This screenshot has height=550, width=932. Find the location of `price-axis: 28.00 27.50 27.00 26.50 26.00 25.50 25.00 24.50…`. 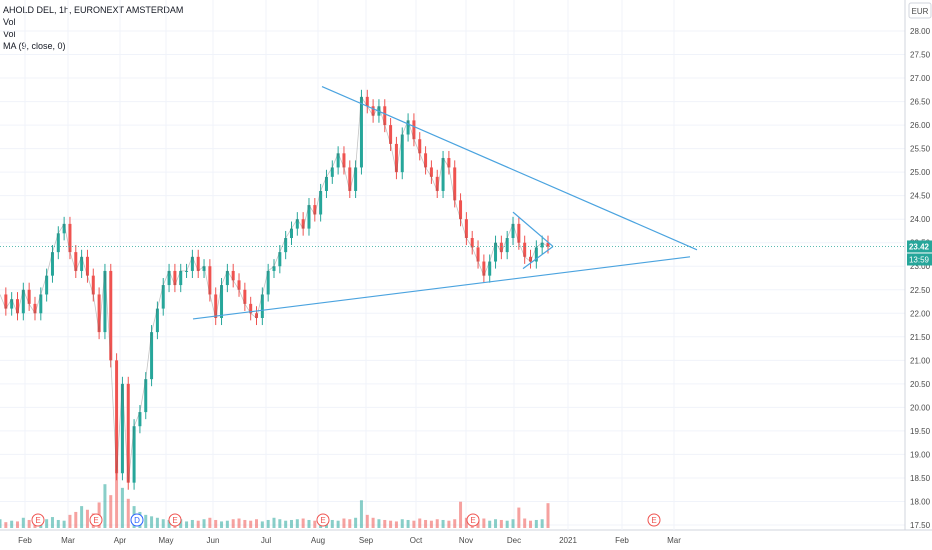

price-axis: 28.00 27.50 27.00 26.50 26.00 25.50 25.00 24.50… is located at coordinates (920, 278).